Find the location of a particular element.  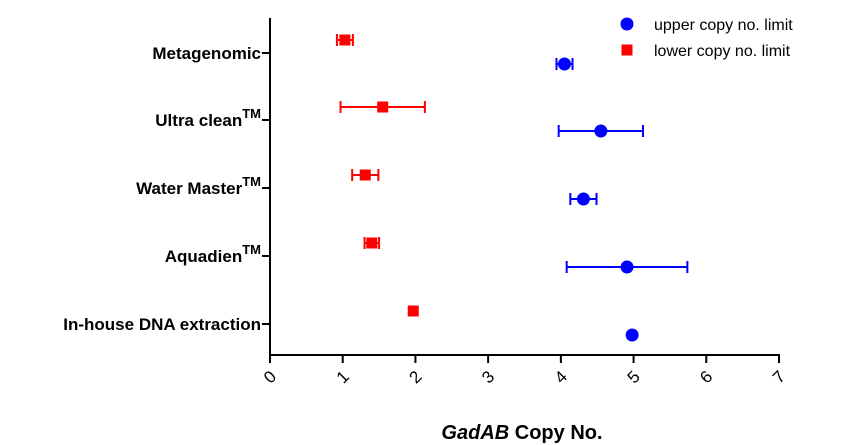

x-axis-title-rest: Copy No. is located at coordinates (555, 433).